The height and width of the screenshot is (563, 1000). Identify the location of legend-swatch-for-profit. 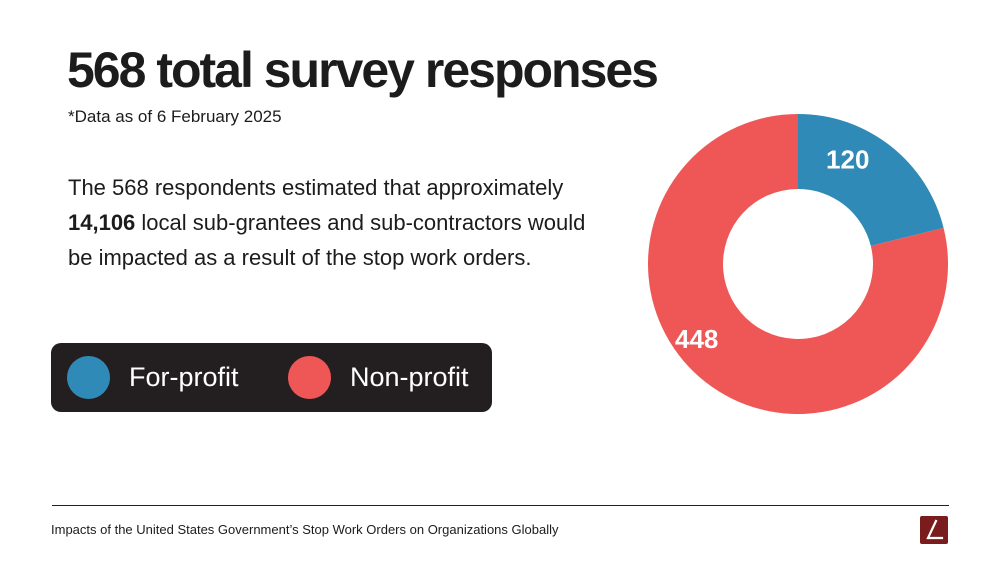
(88, 377).